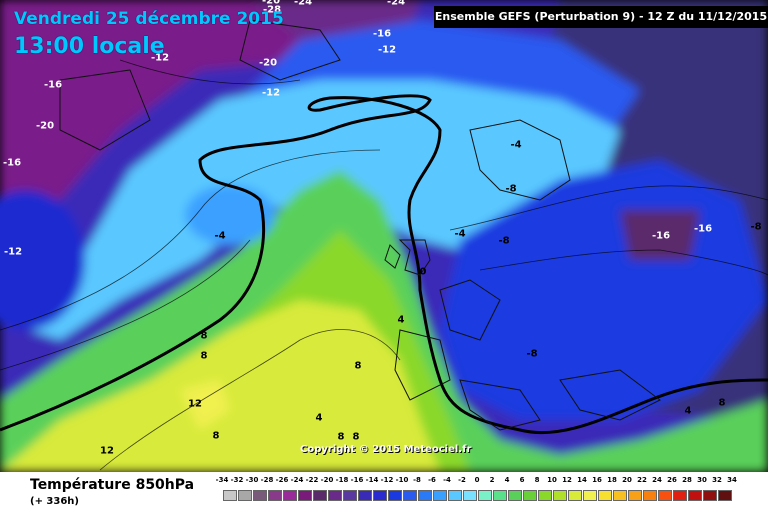 This screenshot has height=512, width=768. What do you see at coordinates (423, 272) in the screenshot?
I see `isotherm-label: 0` at bounding box center [423, 272].